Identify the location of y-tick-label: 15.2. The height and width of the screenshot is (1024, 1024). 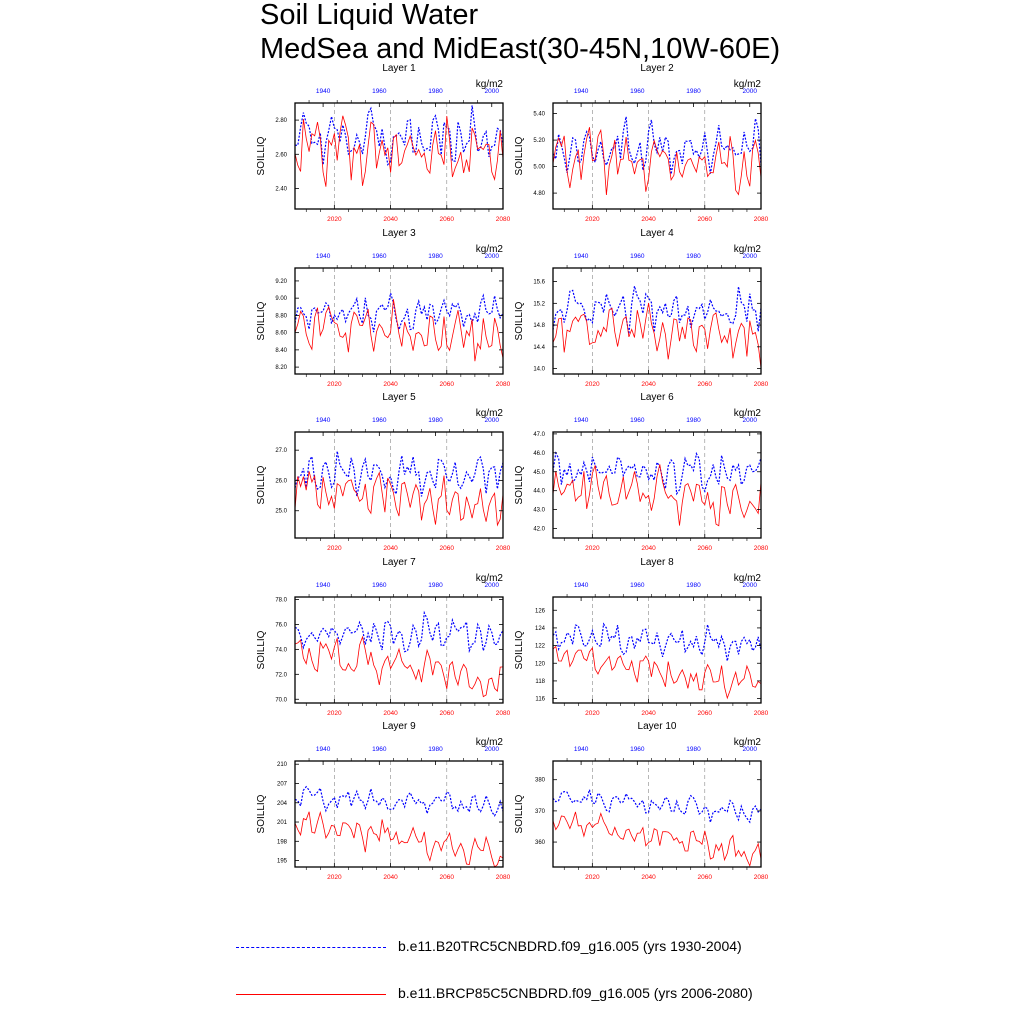
(539, 304).